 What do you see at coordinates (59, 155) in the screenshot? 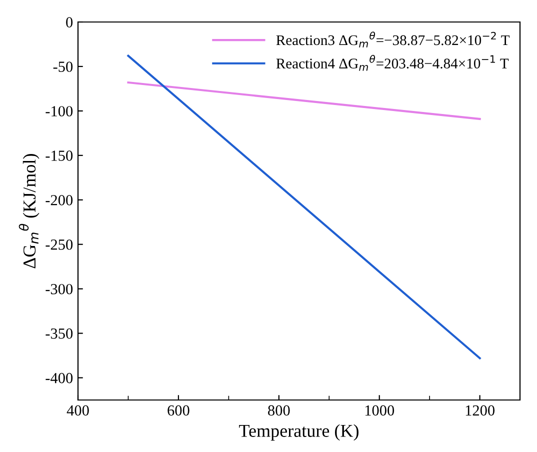
I see `y-tick-label: -150` at bounding box center [59, 155].